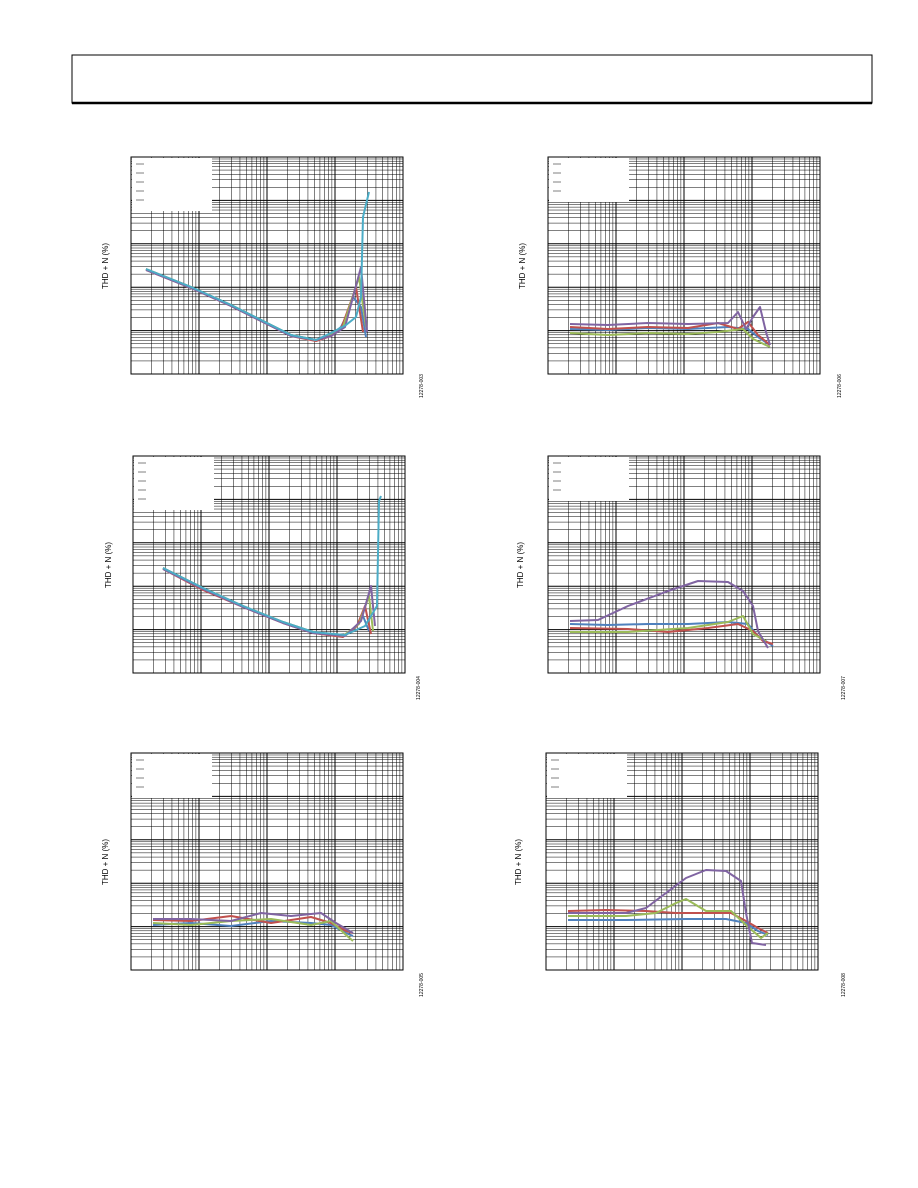 The image size is (918, 1188). I want to click on figure-id: 12278-003, so click(422, 386).